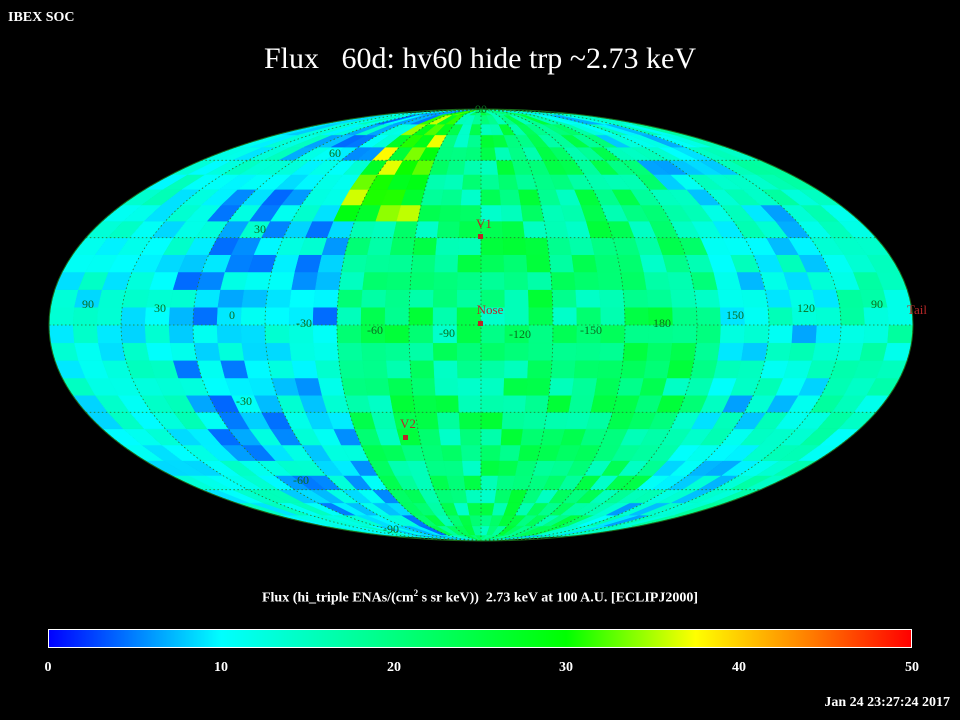  Describe the element at coordinates (221, 667) in the screenshot. I see `colorbar-tick: 10` at that location.